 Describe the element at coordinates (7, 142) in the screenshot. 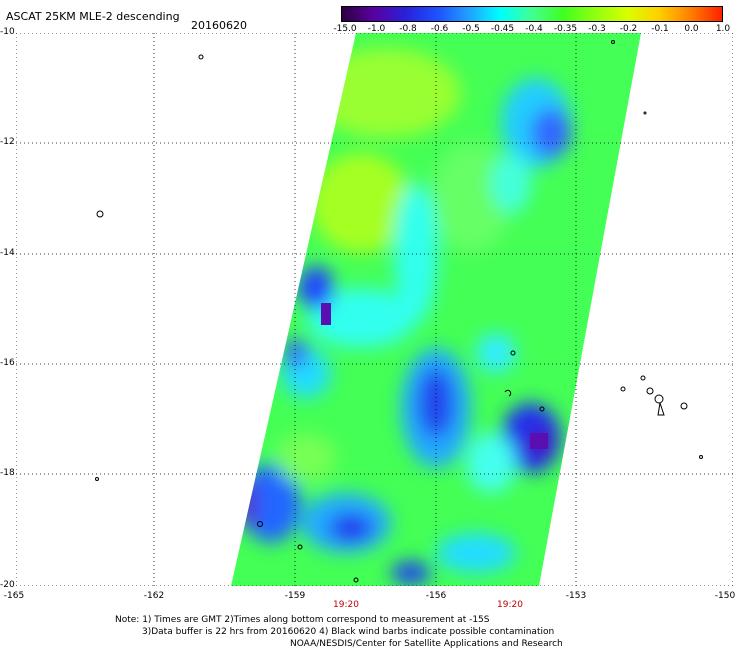

I see `lat-label: -12` at that location.